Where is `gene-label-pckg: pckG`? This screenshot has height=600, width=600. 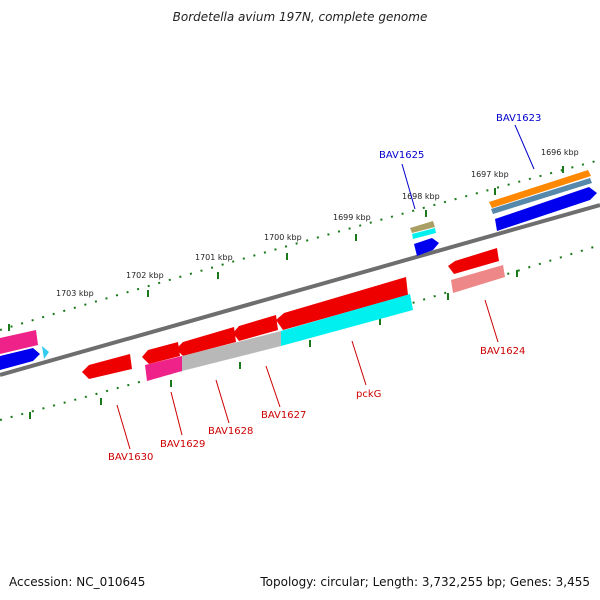
gene-label-pckg: pckG is located at coordinates (368, 394).